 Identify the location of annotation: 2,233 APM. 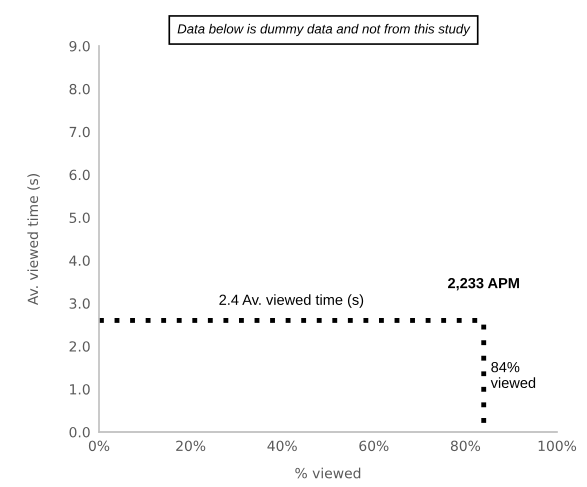
(483, 284).